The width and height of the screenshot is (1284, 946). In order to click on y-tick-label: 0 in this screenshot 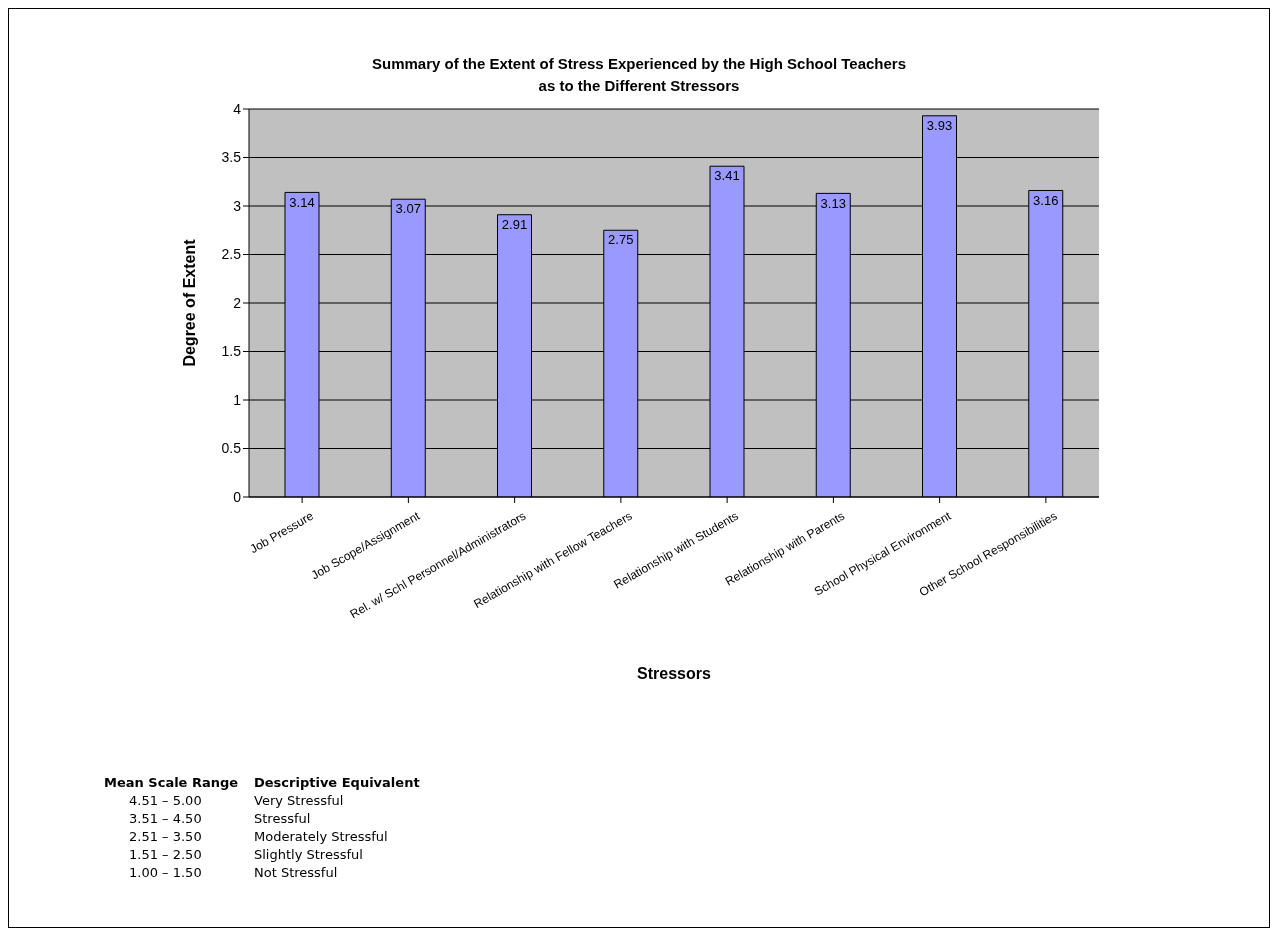, I will do `click(237, 496)`.